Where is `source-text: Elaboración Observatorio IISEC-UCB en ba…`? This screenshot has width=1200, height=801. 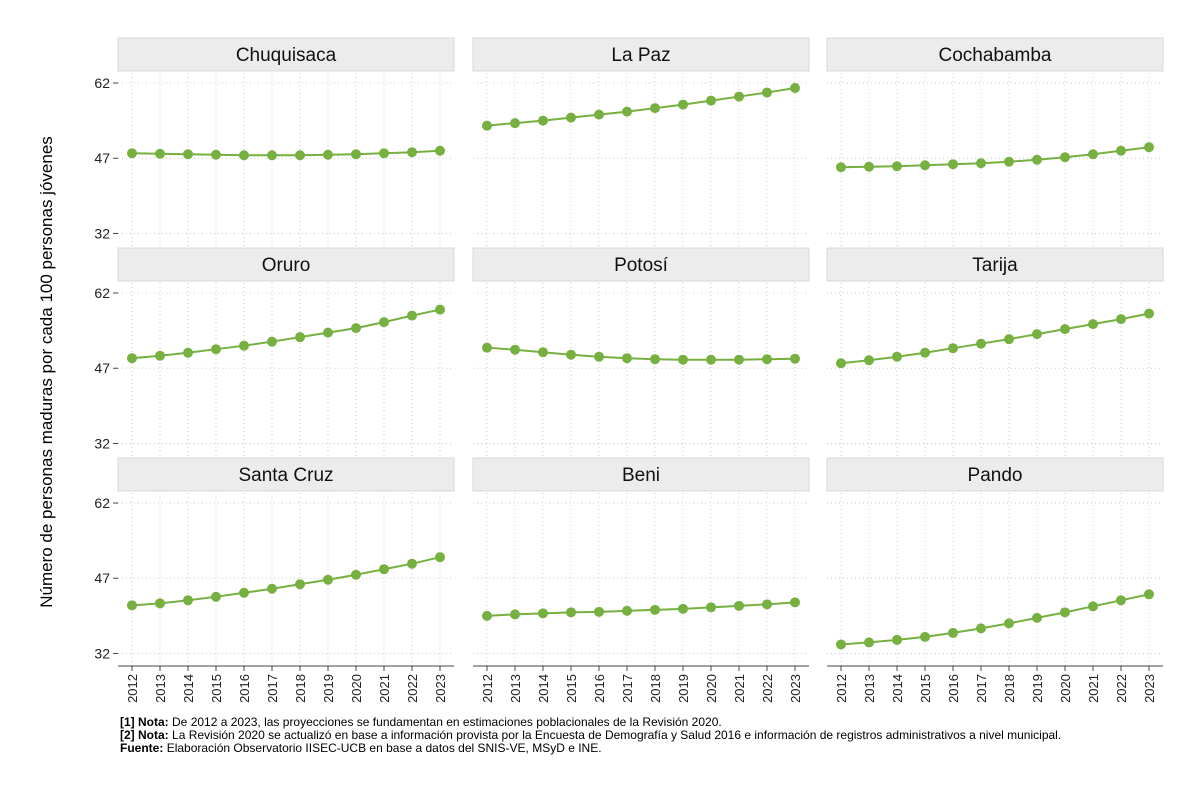
source-text: Elaboración Observatorio IISEC-UCB en ba… is located at coordinates (384, 748).